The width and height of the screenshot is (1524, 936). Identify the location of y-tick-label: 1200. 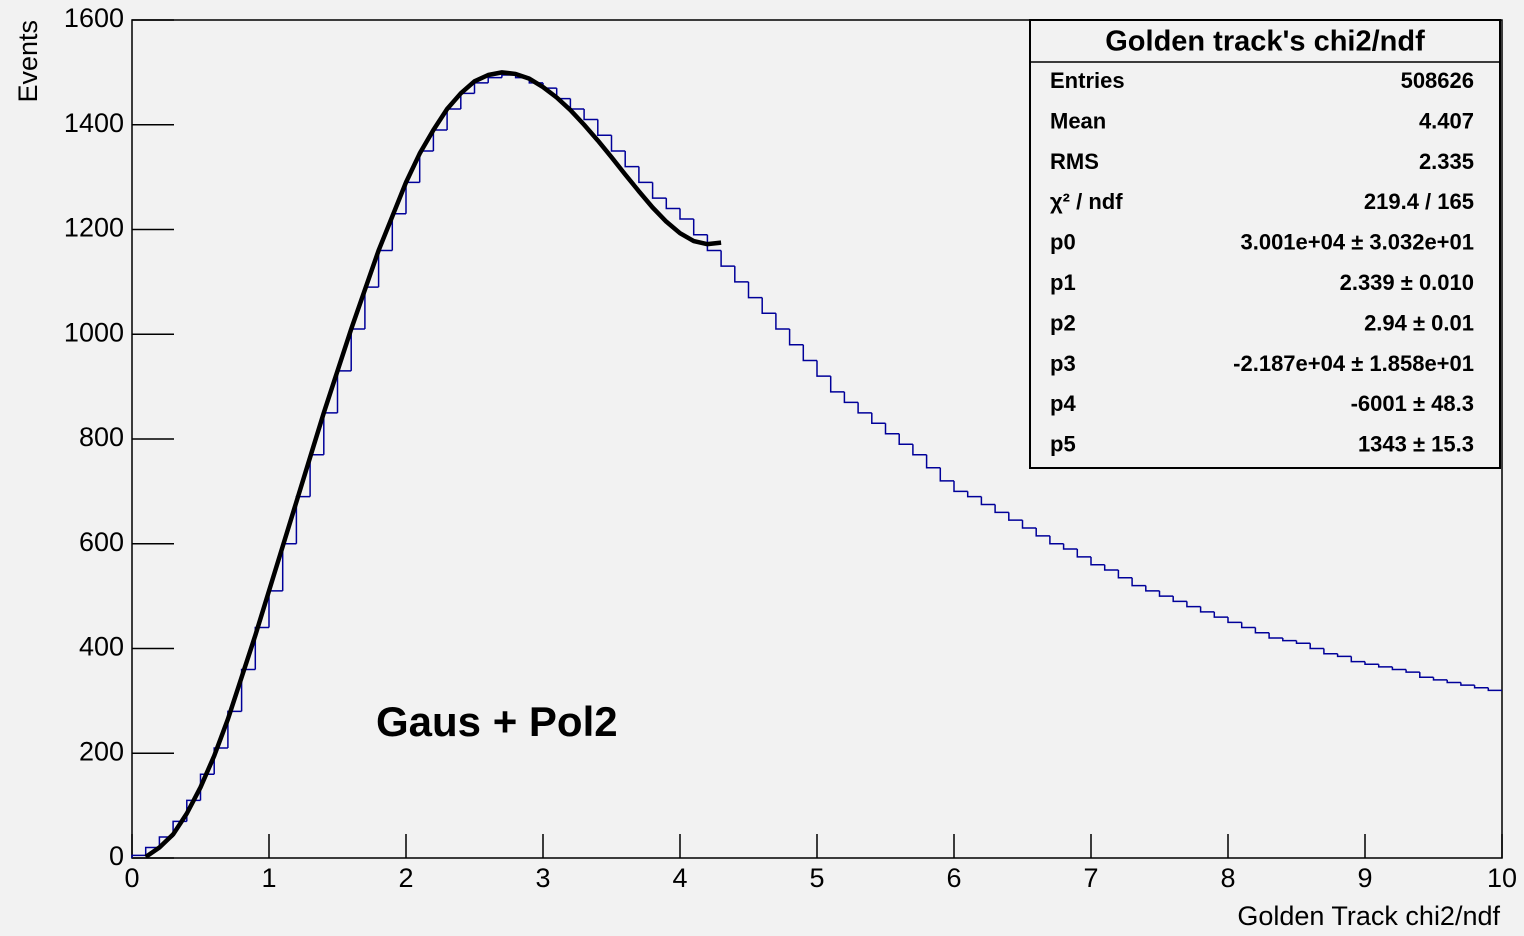
(94, 228).